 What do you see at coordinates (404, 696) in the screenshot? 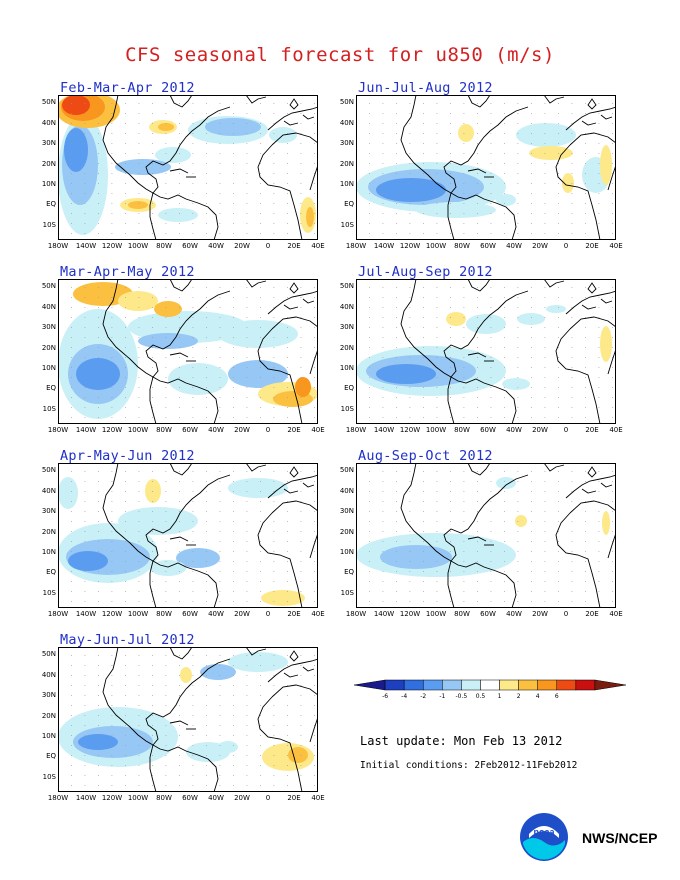
I see `legend-tick-label: -4` at bounding box center [404, 696].